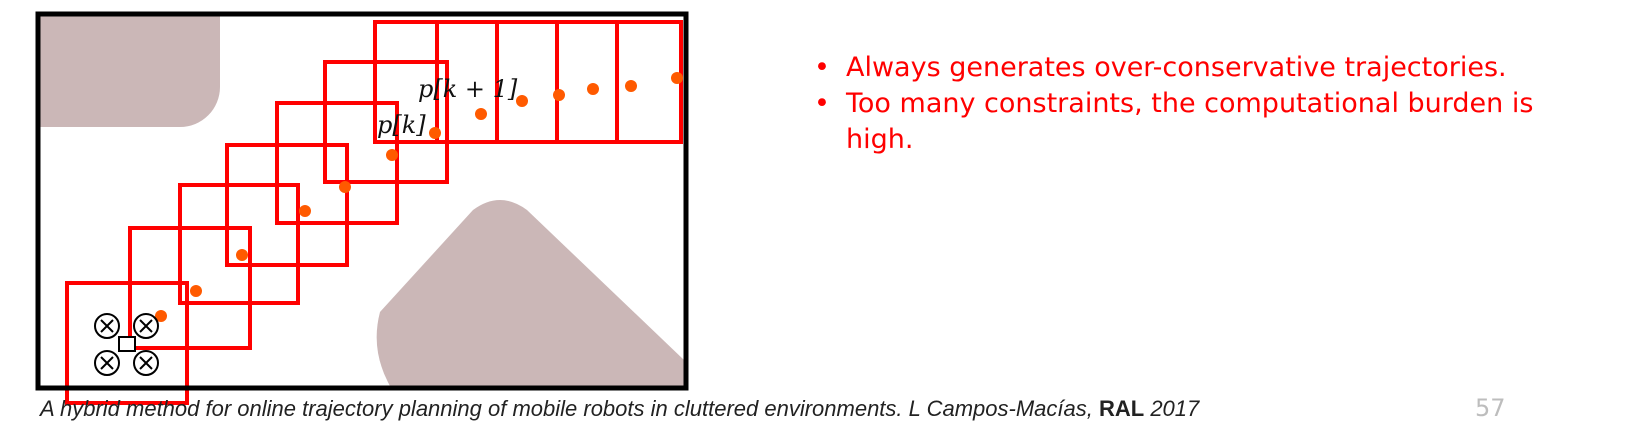  Describe the element at coordinates (1172, 408) in the screenshot. I see `citation-year: 2017` at that location.